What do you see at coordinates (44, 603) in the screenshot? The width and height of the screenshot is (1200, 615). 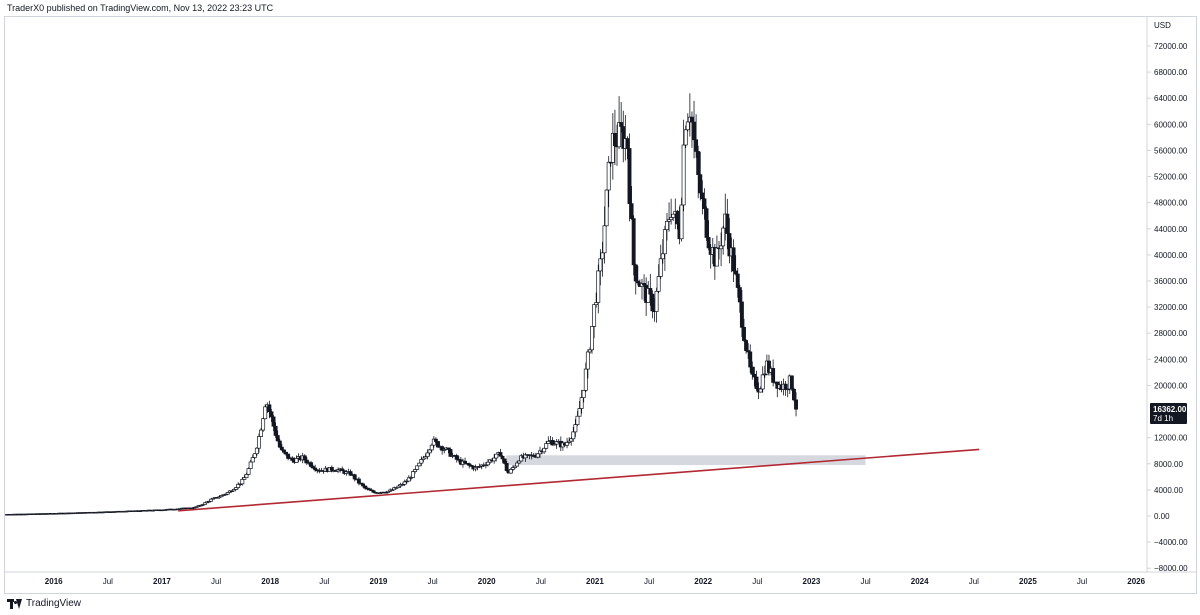 I see `tradingview-brand: TradingView` at bounding box center [44, 603].